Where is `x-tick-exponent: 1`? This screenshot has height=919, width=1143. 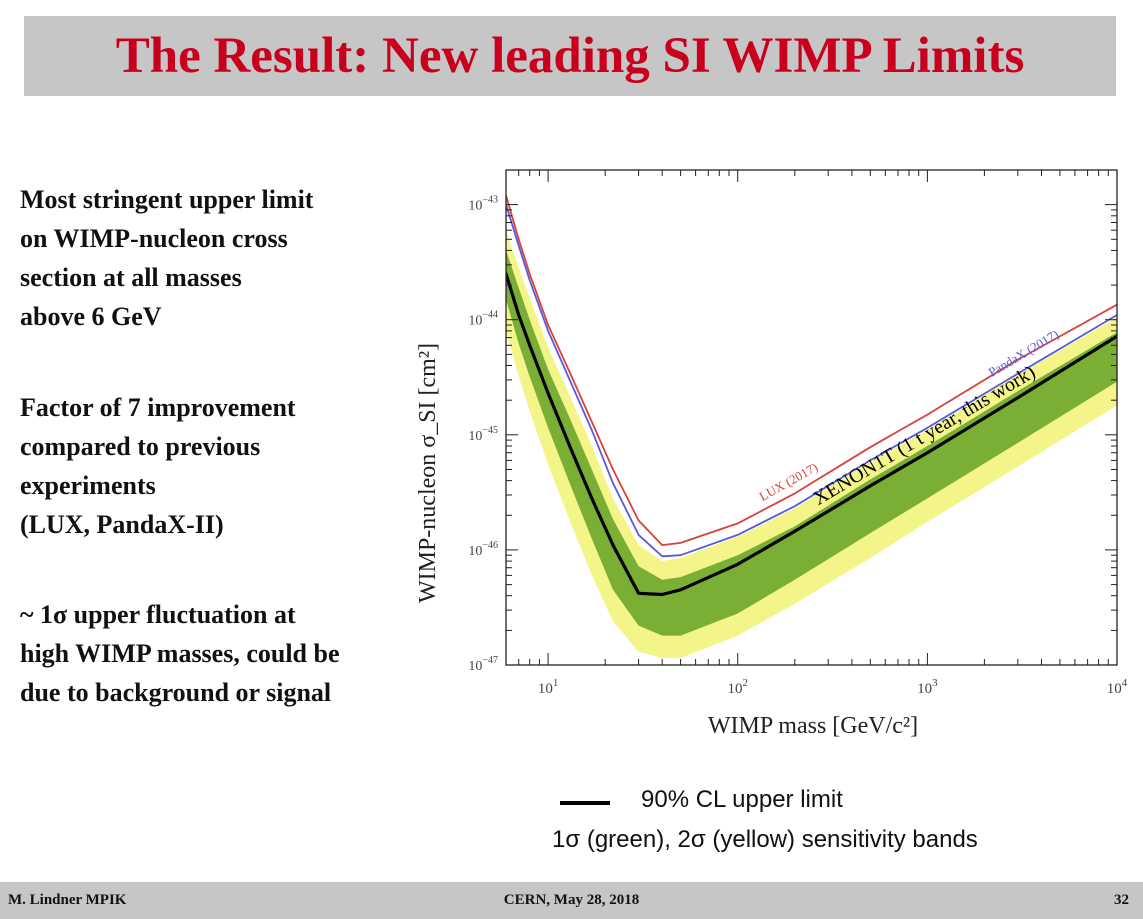
x-tick-exponent: 1 is located at coordinates (556, 683).